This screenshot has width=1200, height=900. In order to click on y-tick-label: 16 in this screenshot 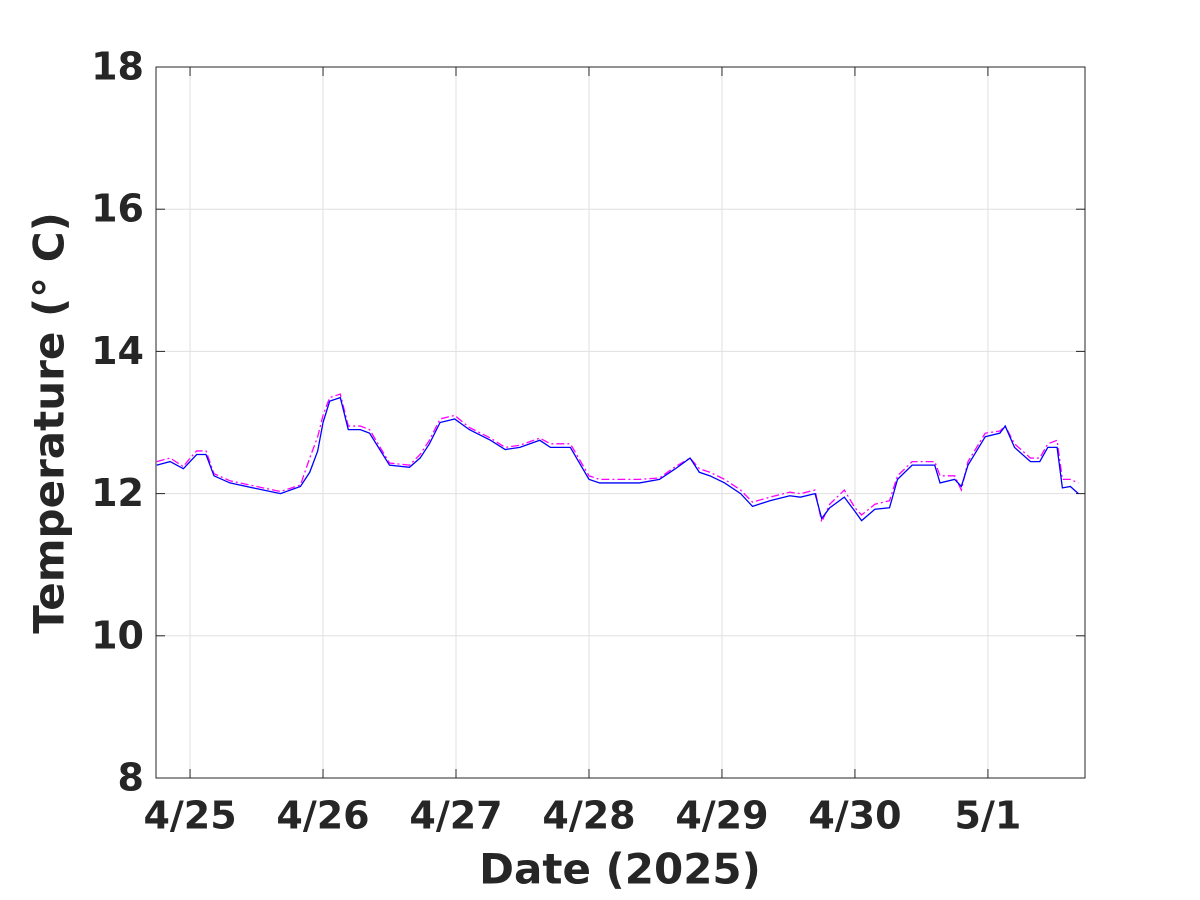, I will do `click(117, 209)`.